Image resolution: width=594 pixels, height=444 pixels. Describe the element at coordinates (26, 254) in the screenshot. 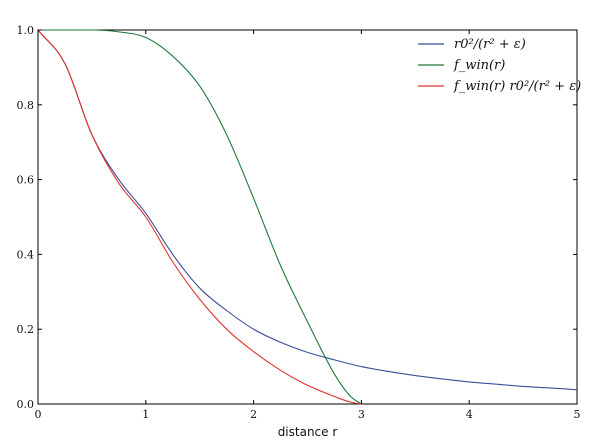

I see `y-tick-label: 0.4` at that location.